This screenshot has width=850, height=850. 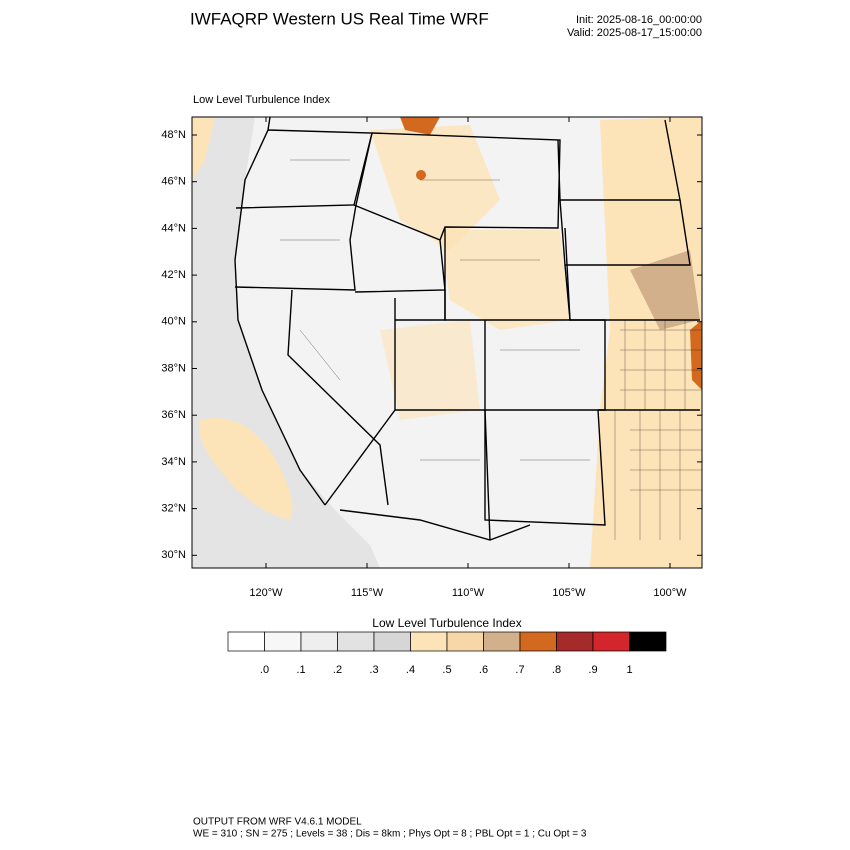 I want to click on lon-label: 115°W, so click(x=367, y=593).